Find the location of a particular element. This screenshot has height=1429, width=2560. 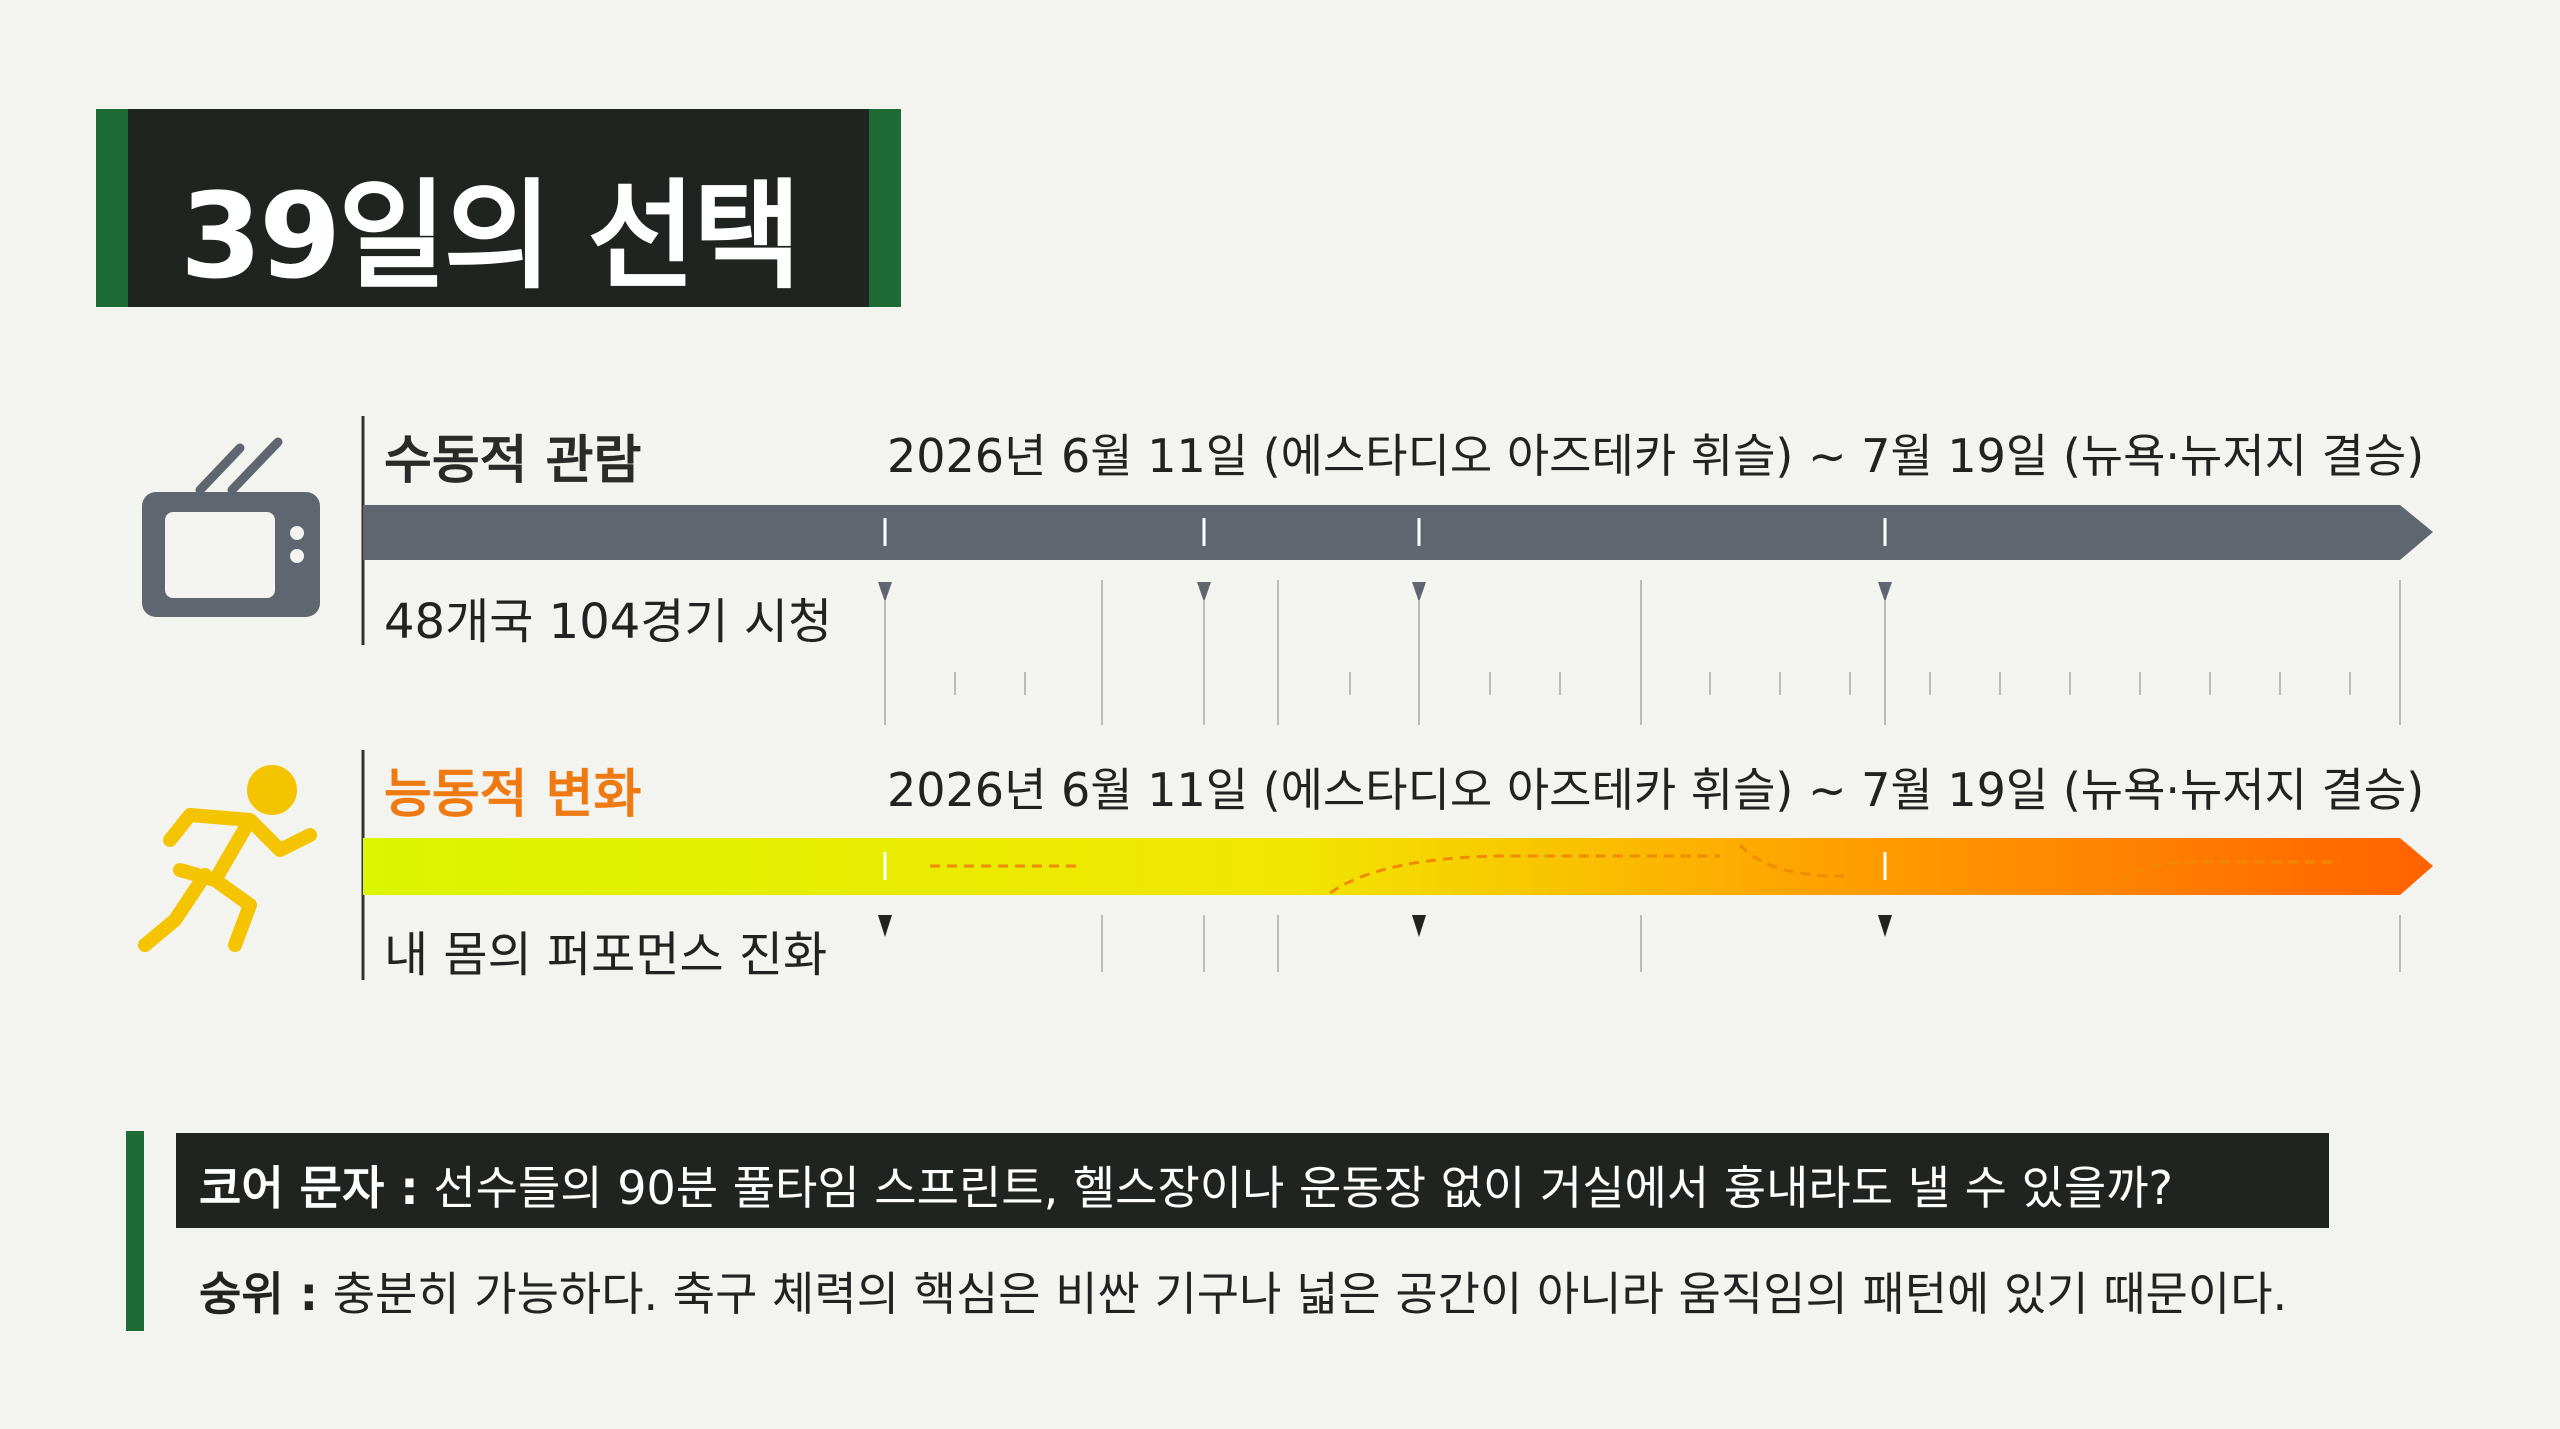

question-box is located at coordinates (1252, 1180).